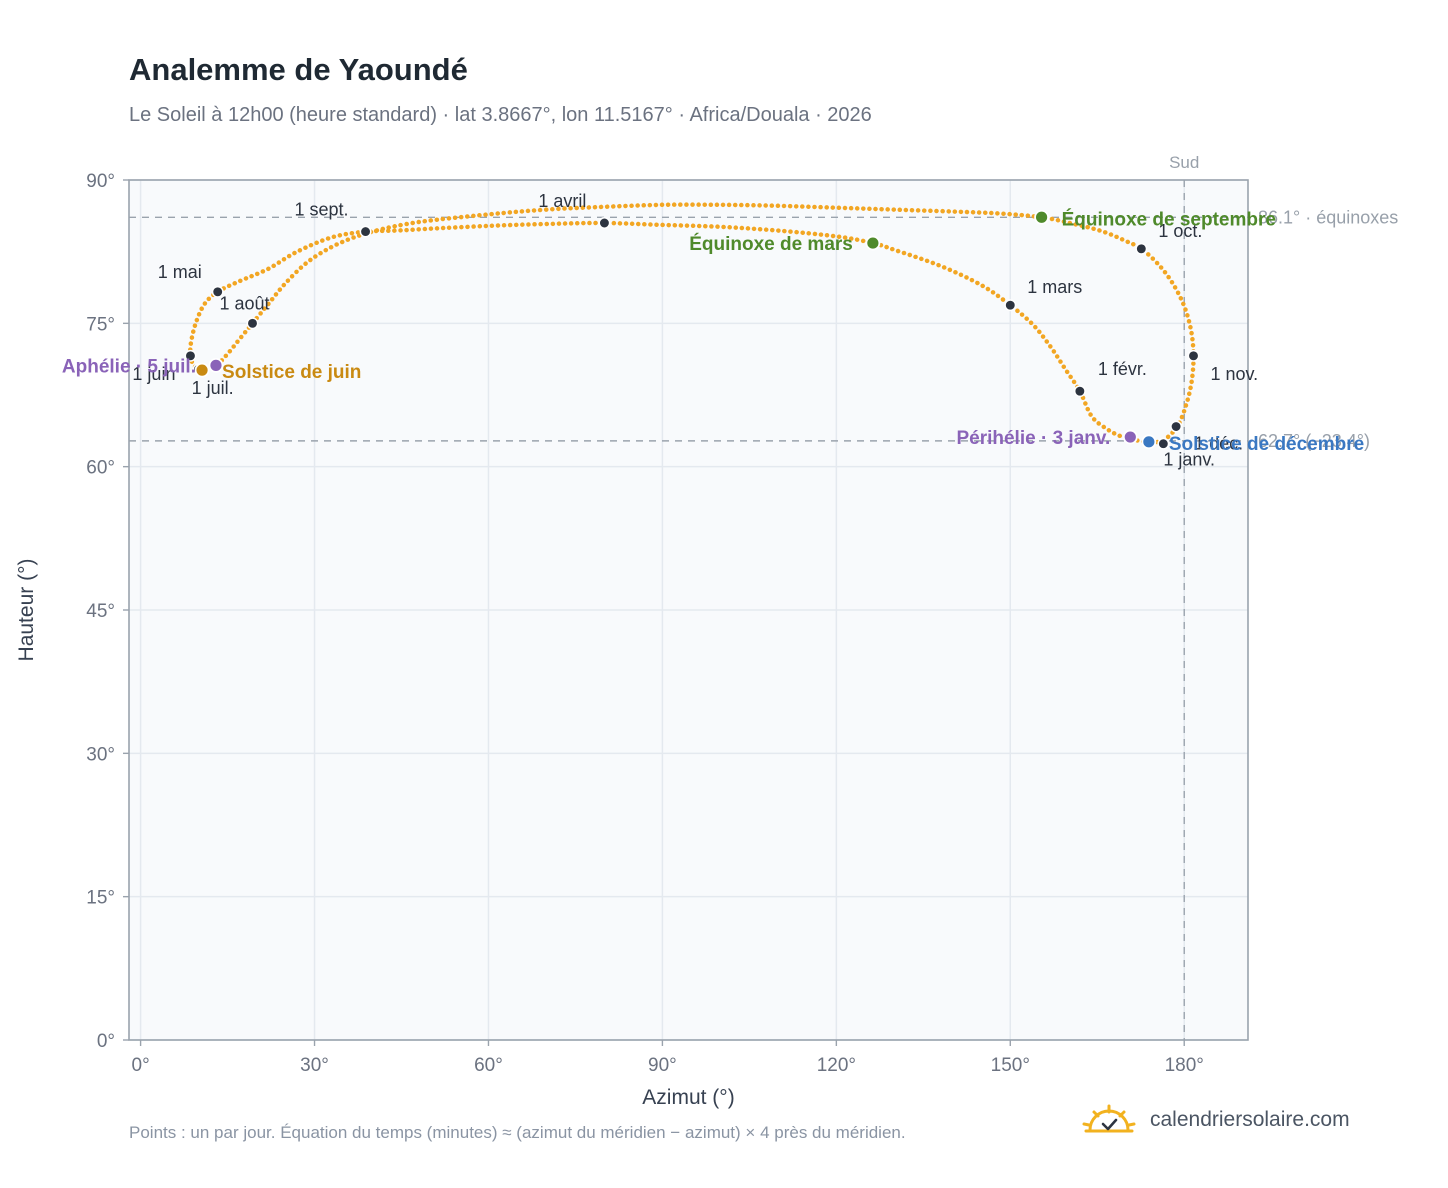  What do you see at coordinates (1250, 1119) in the screenshot?
I see `brand-name: calendriersolaire.com` at bounding box center [1250, 1119].